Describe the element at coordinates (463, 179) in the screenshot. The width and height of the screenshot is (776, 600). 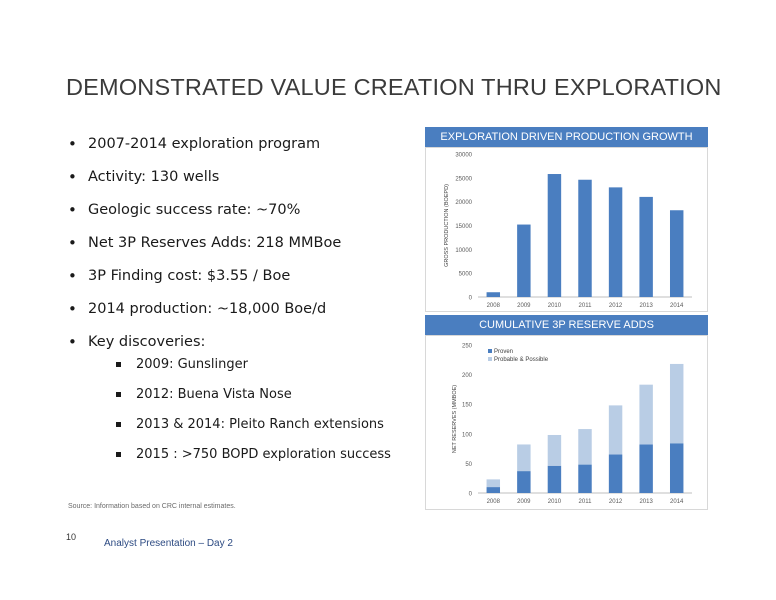
I see `production-y-tick-label: 25000` at that location.